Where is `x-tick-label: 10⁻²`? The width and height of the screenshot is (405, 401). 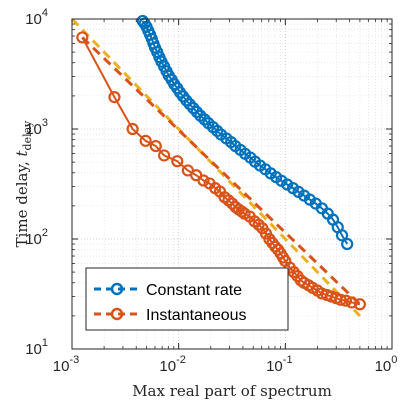 x-tick-label: 10⁻² is located at coordinates (172, 364).